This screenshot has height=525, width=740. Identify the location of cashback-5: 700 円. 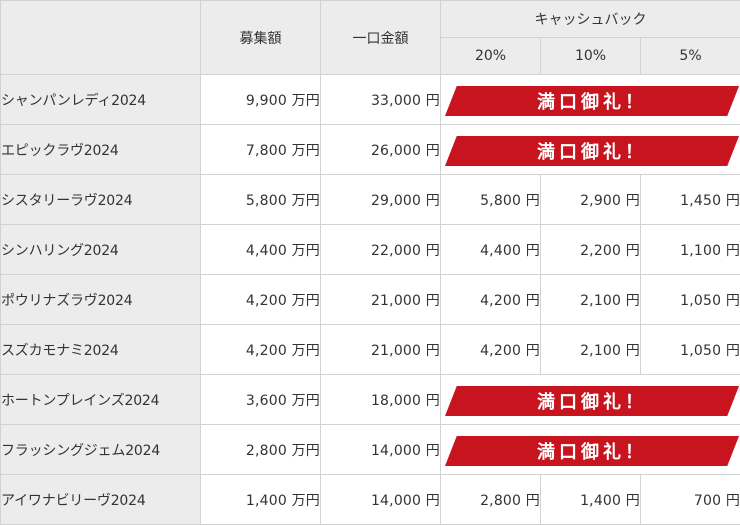
(690, 500).